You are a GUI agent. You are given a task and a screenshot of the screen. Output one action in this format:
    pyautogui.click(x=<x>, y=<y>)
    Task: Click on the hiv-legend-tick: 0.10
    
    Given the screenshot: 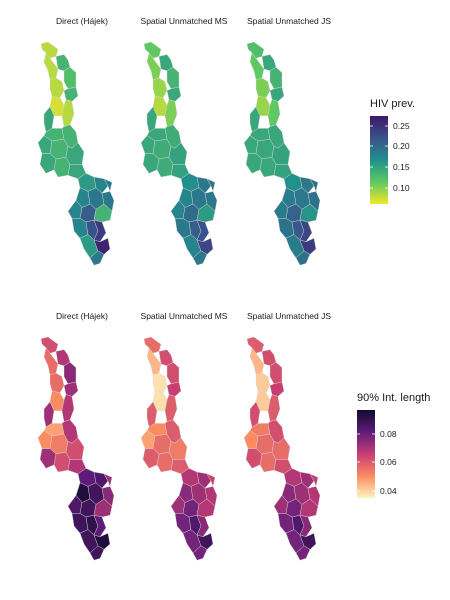 What is the action you would take?
    pyautogui.click(x=401, y=188)
    